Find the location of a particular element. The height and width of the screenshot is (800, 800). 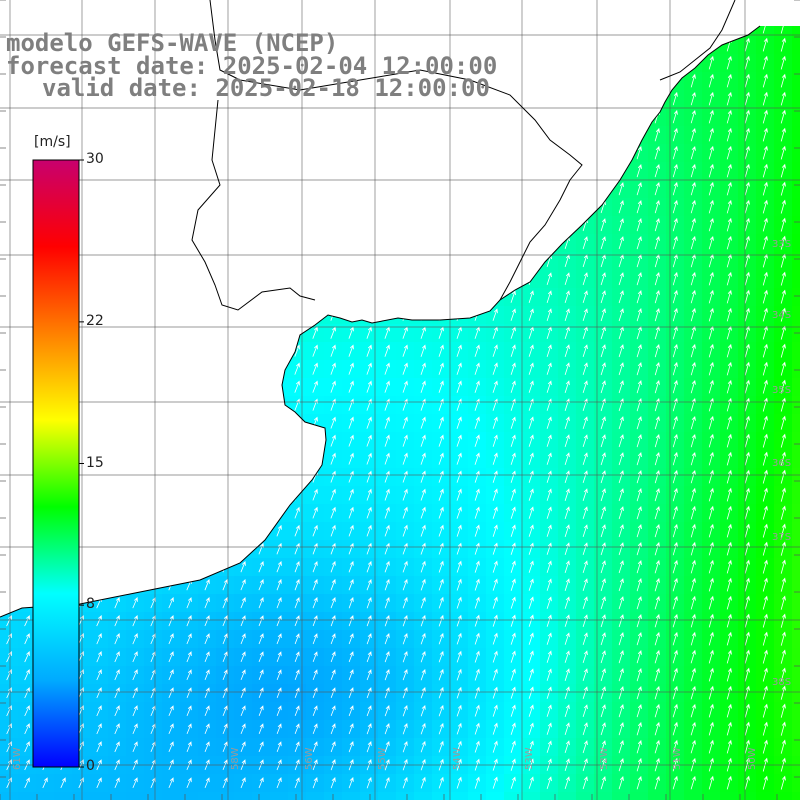

colorbar-unit: [m/s] is located at coordinates (52, 142).